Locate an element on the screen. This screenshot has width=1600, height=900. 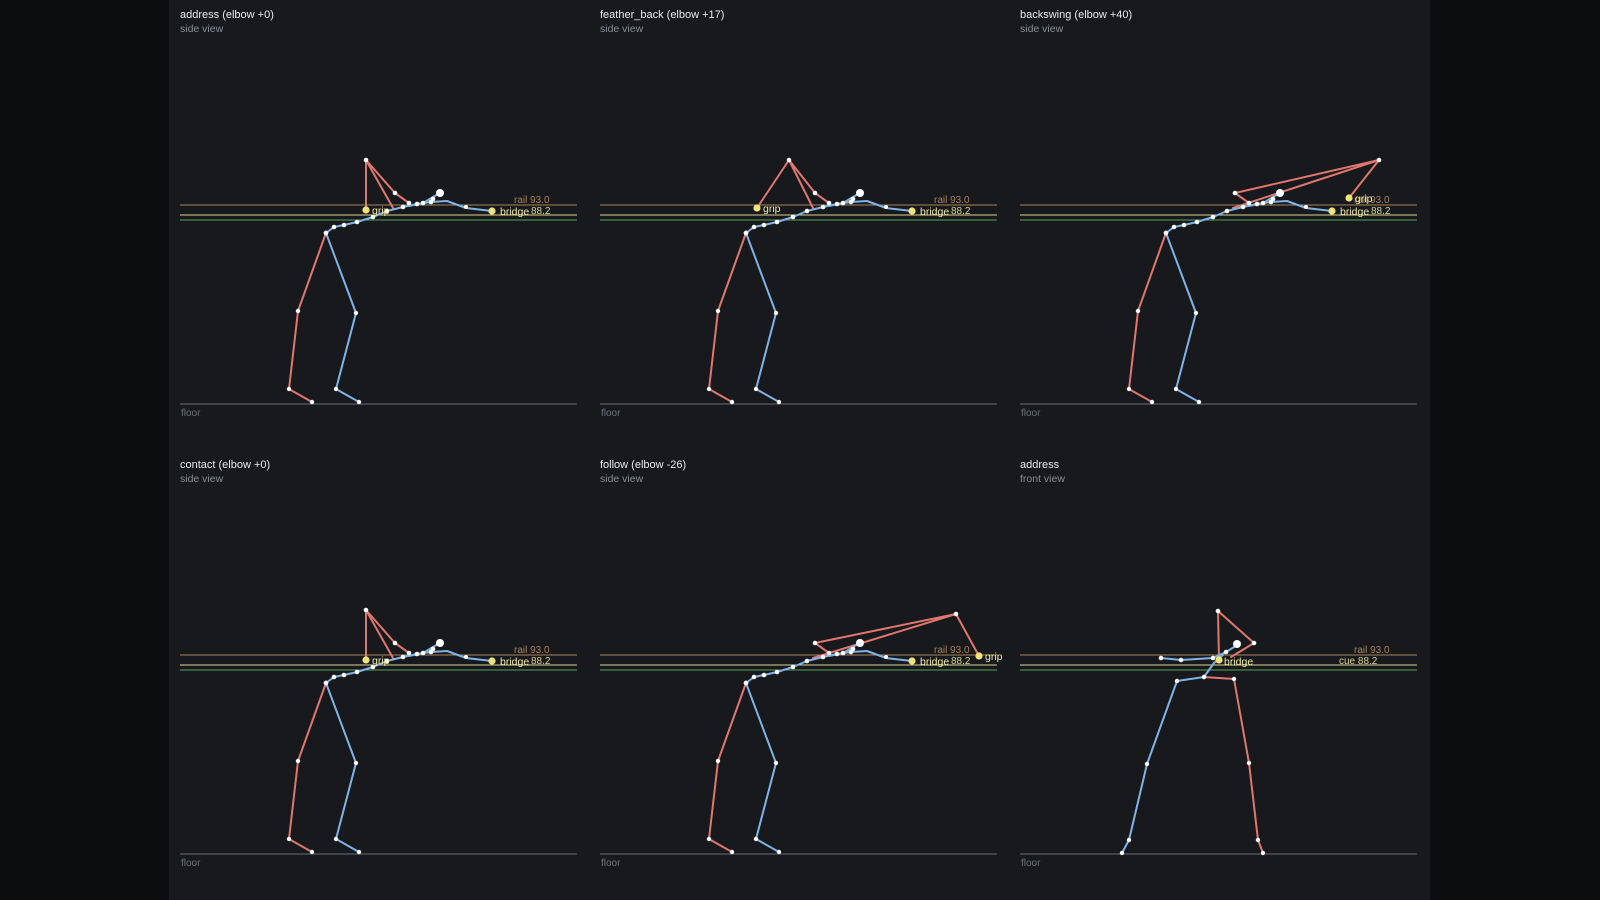
stick-figure-plot: rail 93.0 floor bridge cue 88.2 is located at coordinates (1218, 738).